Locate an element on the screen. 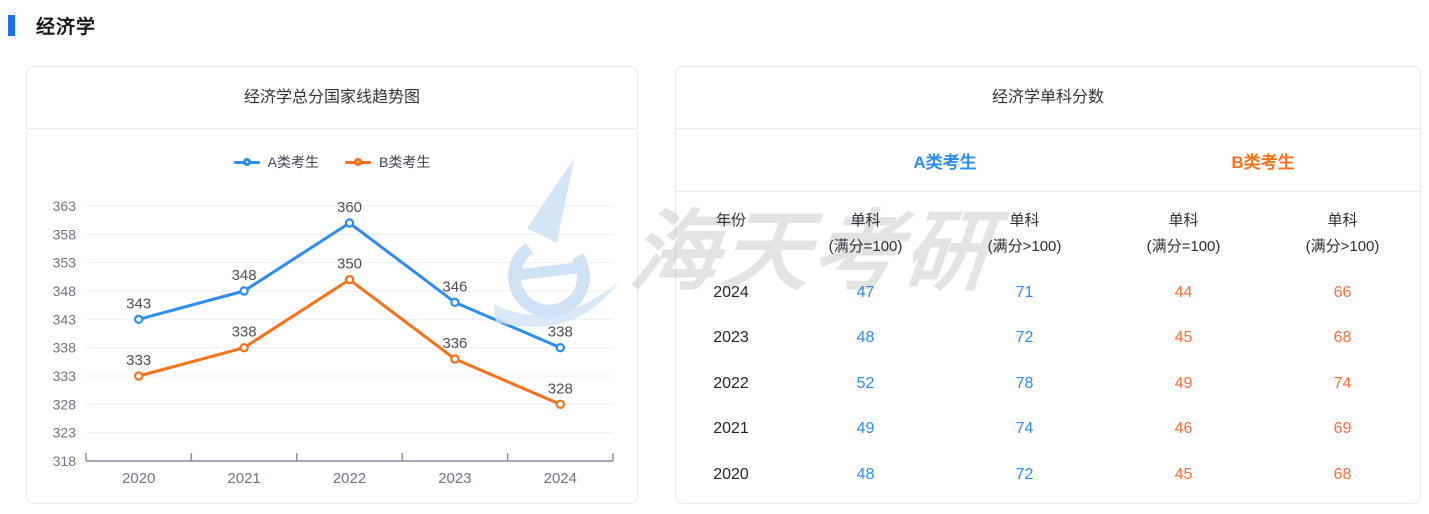 This screenshot has width=1429, height=514. y-tick-label: 338 is located at coordinates (65, 348).